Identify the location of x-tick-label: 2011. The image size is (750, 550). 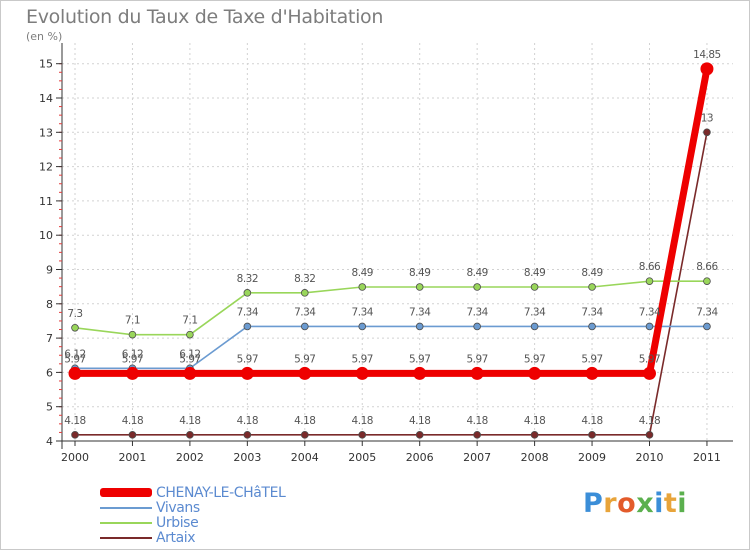
(707, 457).